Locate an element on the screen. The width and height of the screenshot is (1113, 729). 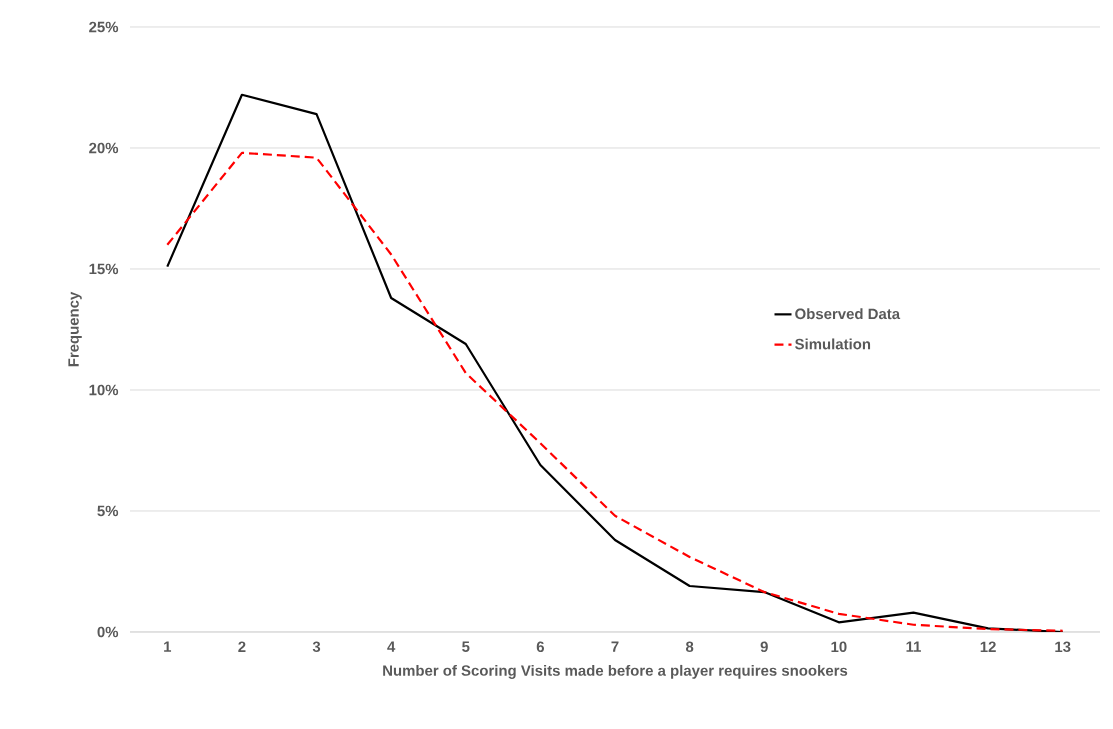
y-axis-title: Frequency is located at coordinates (75, 329).